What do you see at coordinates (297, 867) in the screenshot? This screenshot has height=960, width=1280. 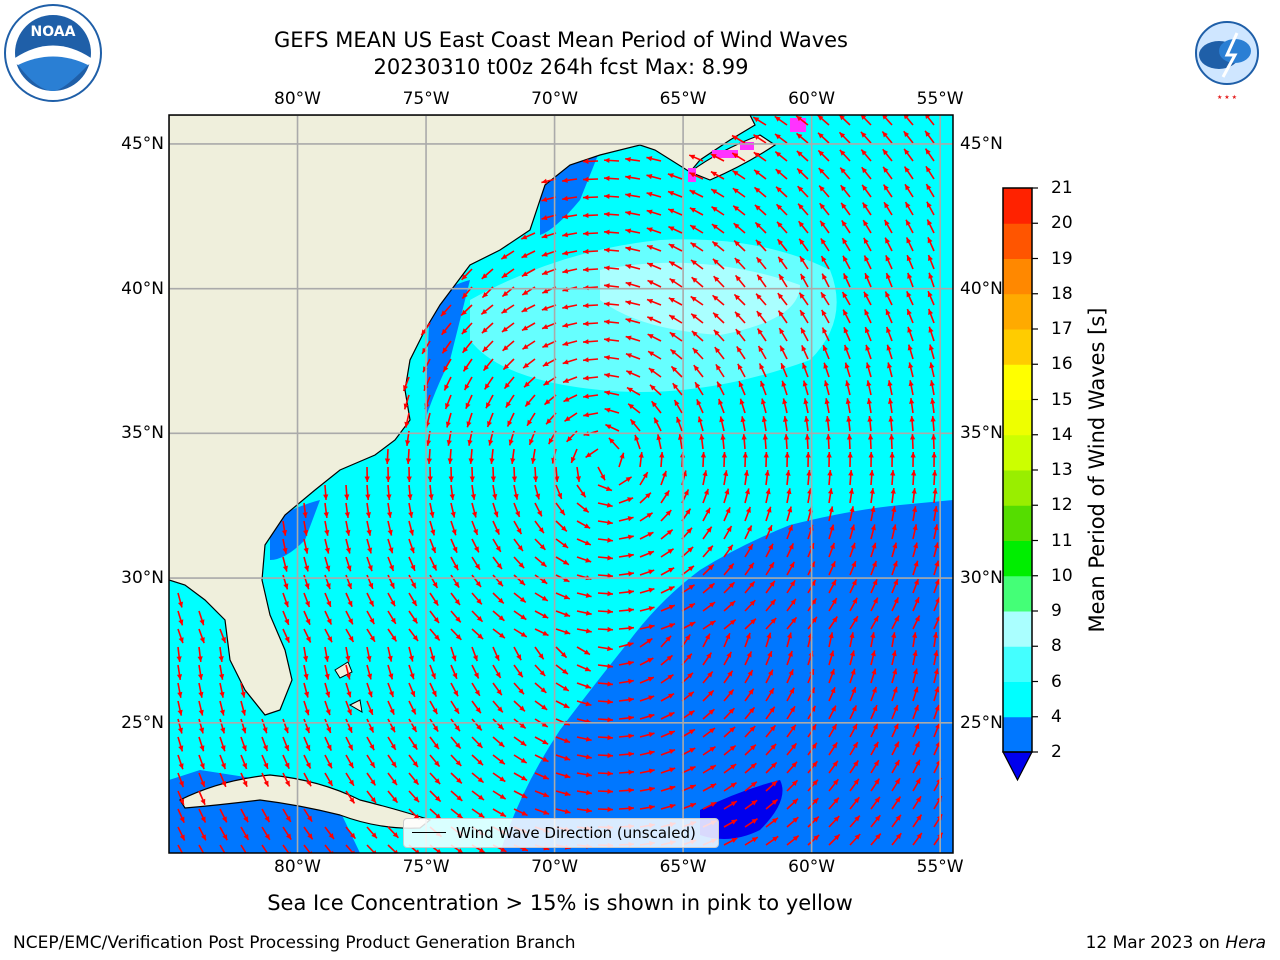 I see `lon-tick-bottom-0: 80°W` at bounding box center [297, 867].